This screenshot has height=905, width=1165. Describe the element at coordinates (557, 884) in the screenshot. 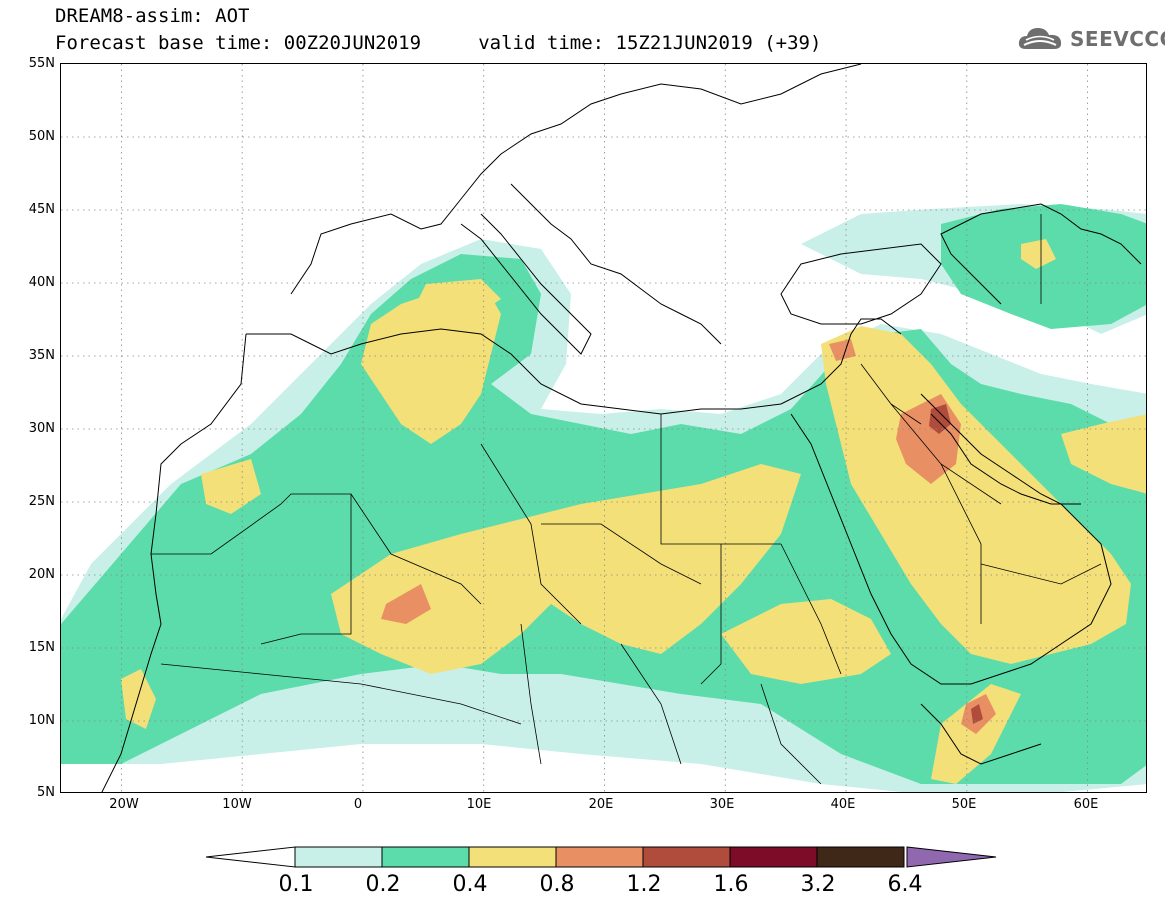

I see `colorbar-label: 0.8` at that location.